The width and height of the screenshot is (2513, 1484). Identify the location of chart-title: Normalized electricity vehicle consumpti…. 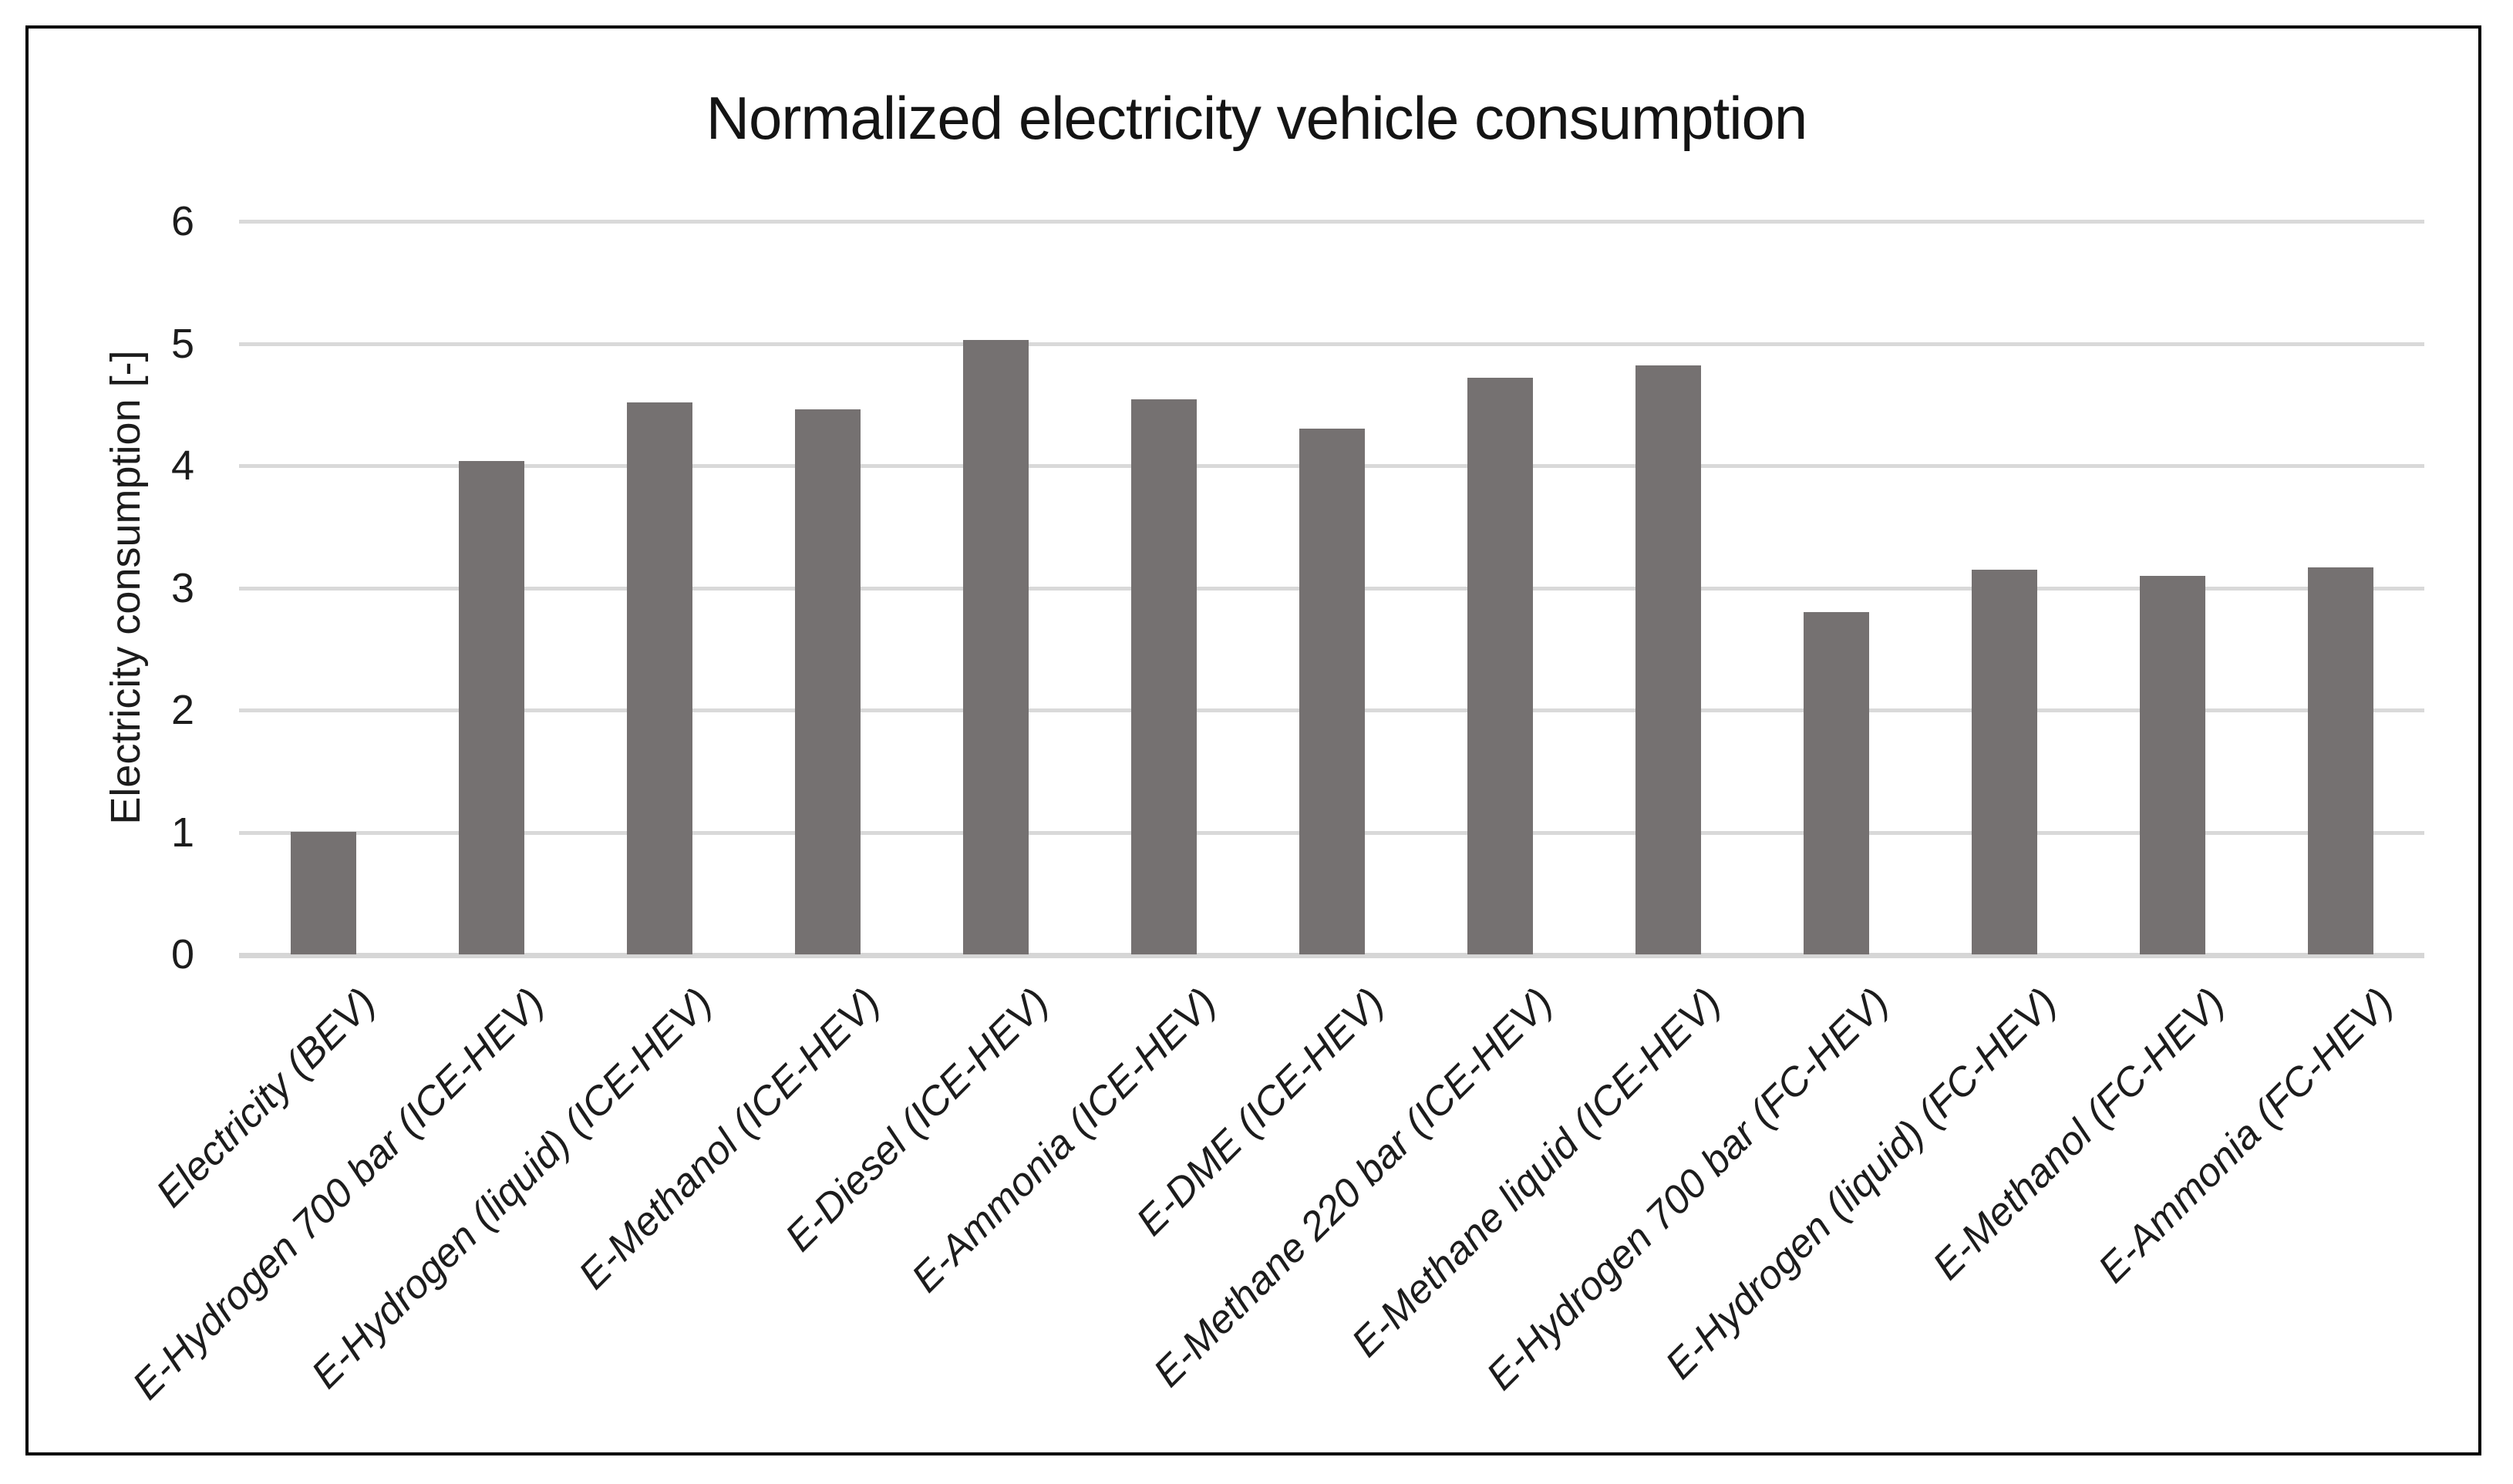
(1257, 118).